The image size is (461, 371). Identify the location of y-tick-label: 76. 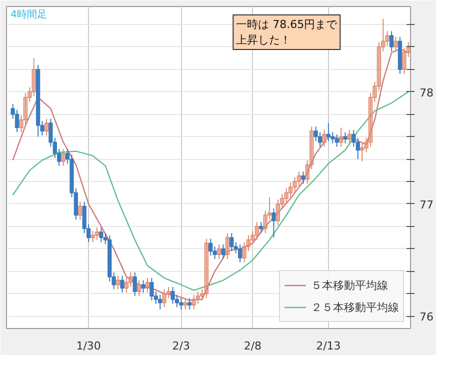
(427, 317).